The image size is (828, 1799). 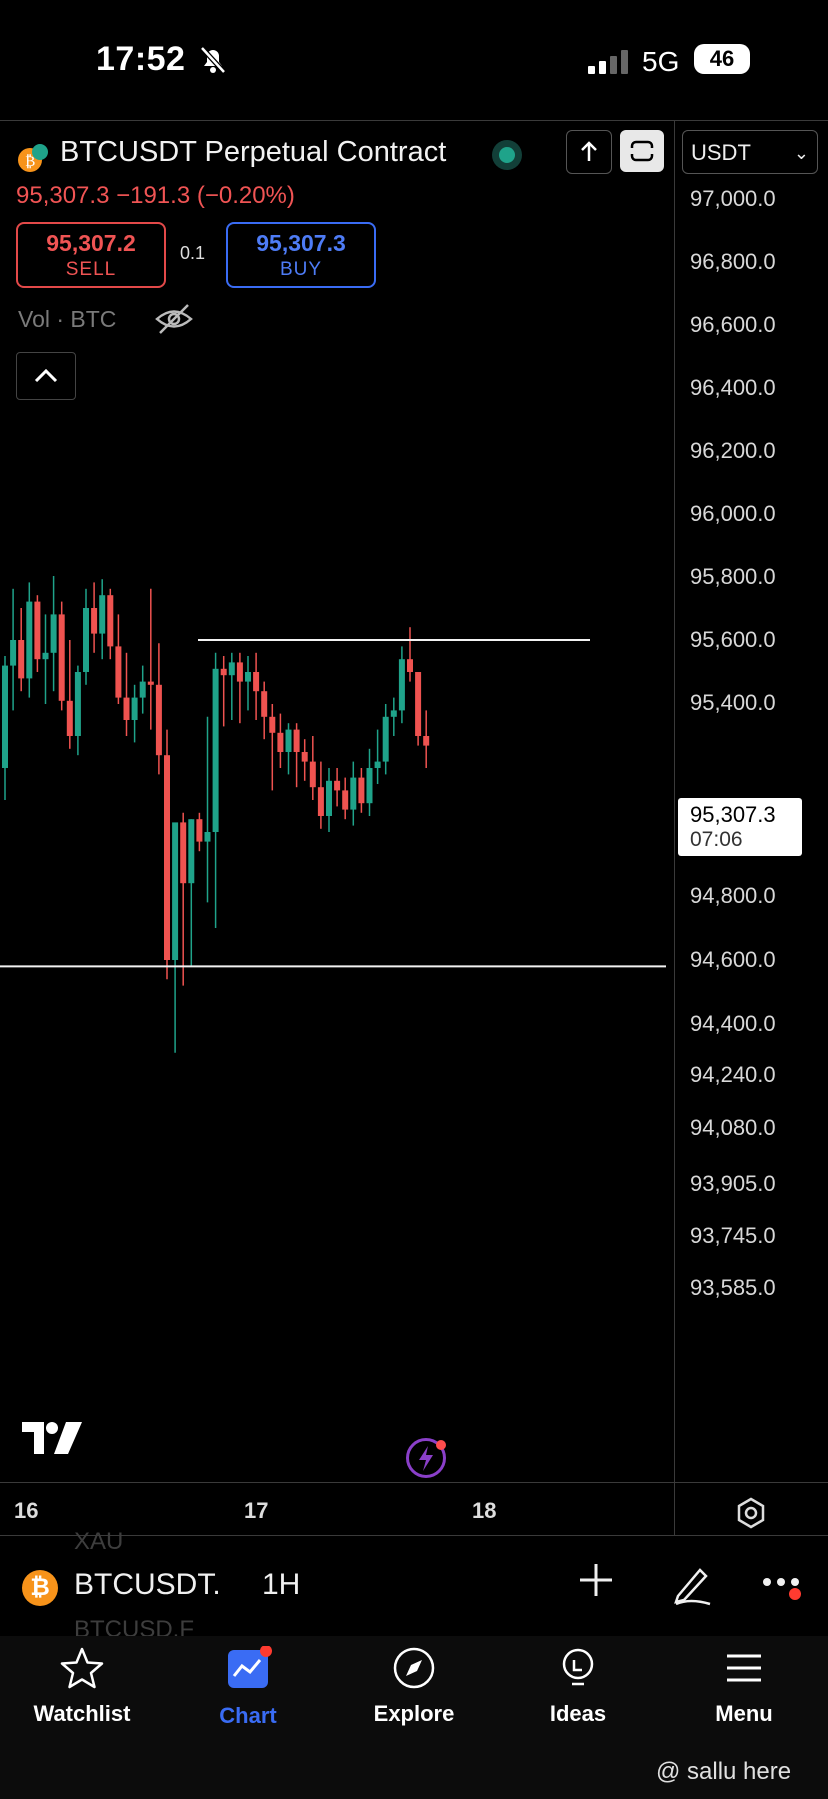 I want to click on lightbulb-icon, so click(x=578, y=1667).